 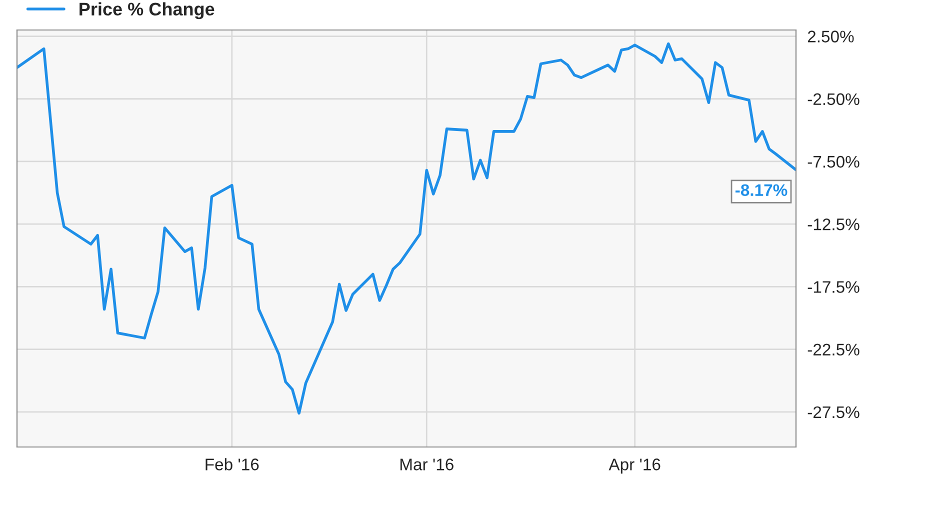 I want to click on x-tick-label: Mar '16, so click(x=427, y=464).